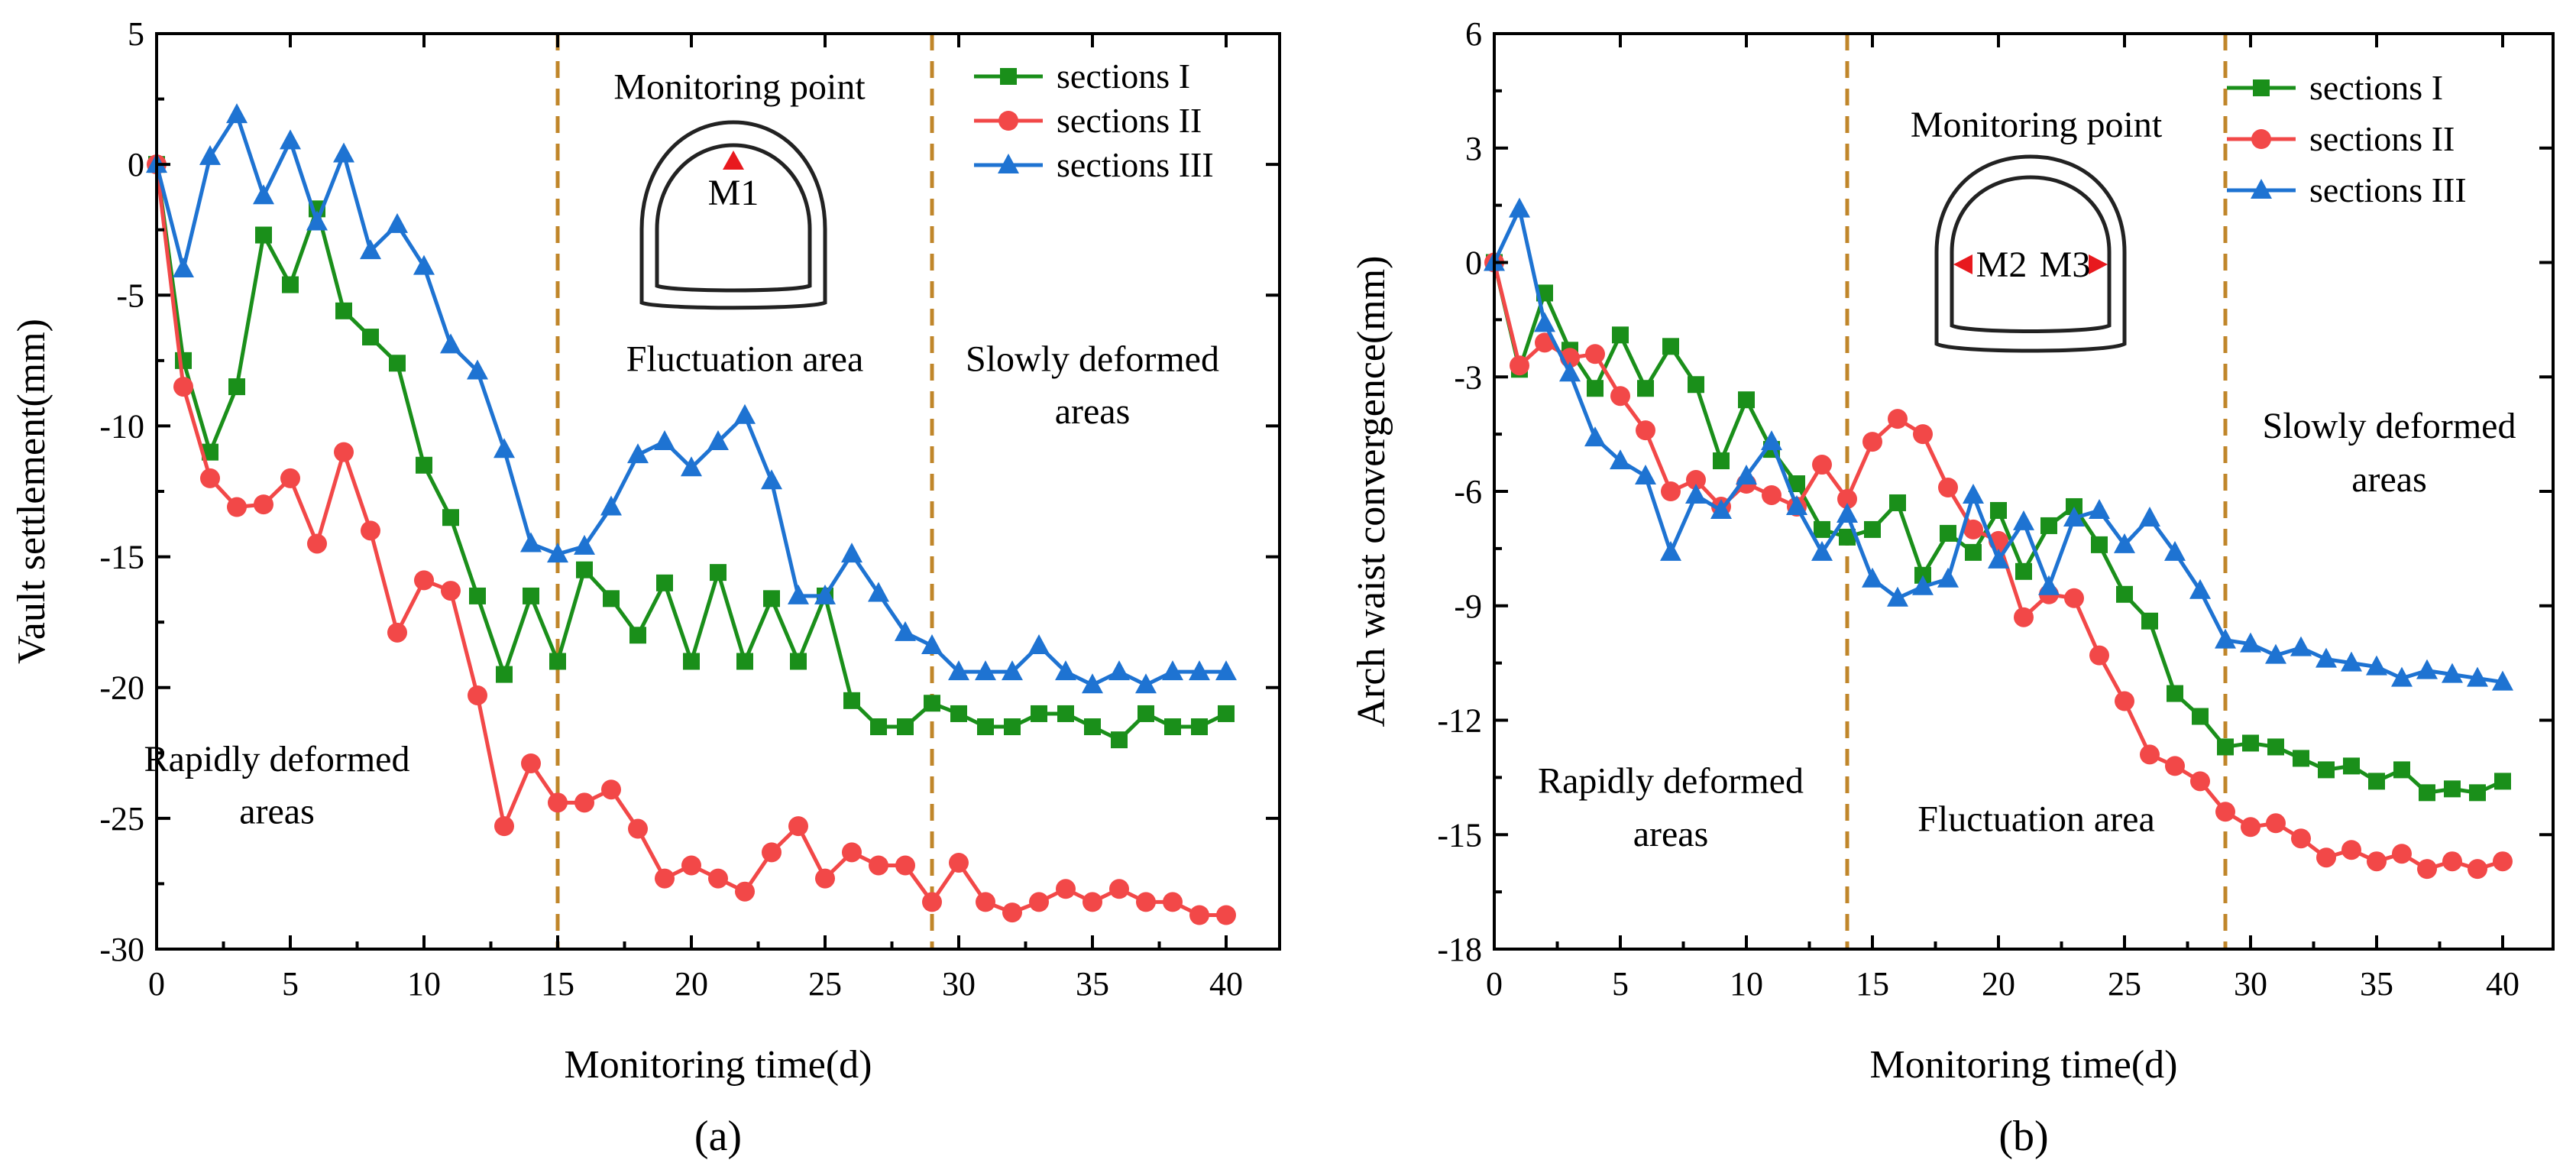 Image resolution: width=2576 pixels, height=1173 pixels. I want to click on region-annotation: Monitoring point, so click(739, 87).